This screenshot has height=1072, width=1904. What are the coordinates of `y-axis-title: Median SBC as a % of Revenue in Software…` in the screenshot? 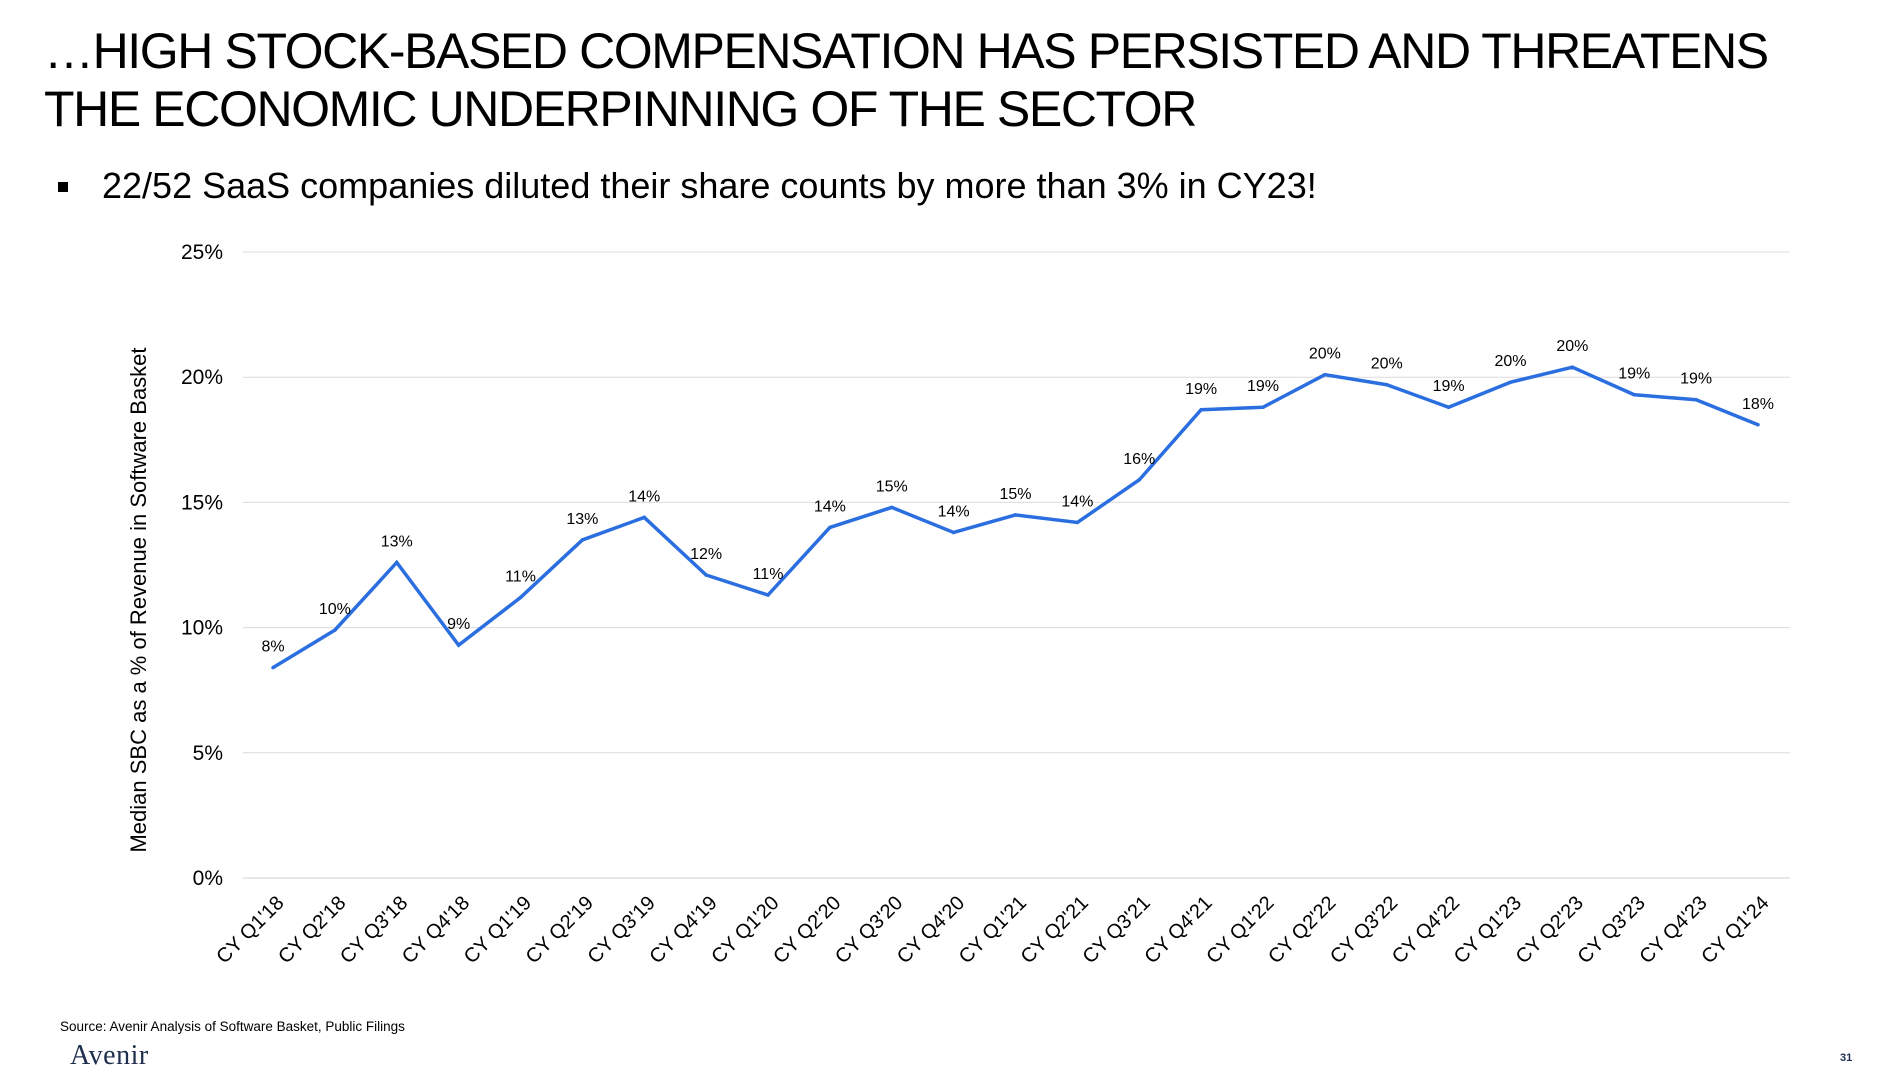 It's located at (138, 599).